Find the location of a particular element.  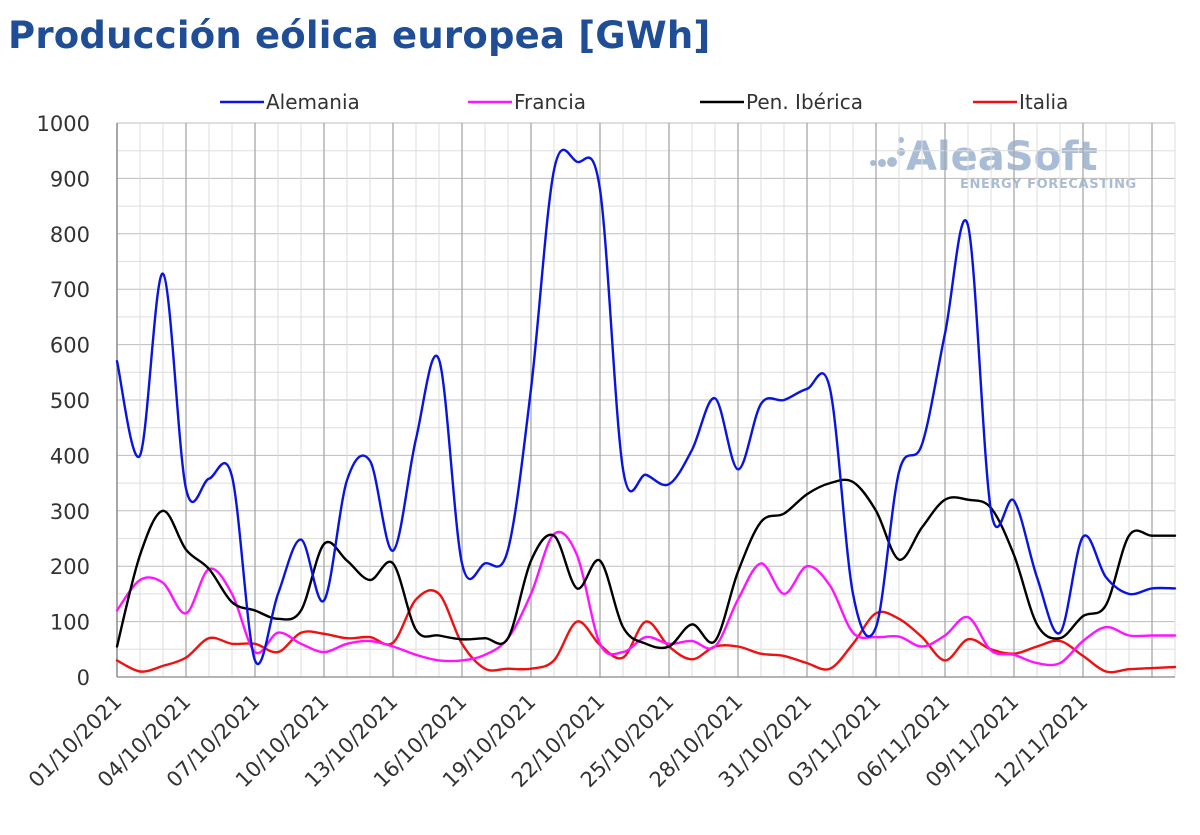

y-tick-label: 800 is located at coordinates (70, 235).